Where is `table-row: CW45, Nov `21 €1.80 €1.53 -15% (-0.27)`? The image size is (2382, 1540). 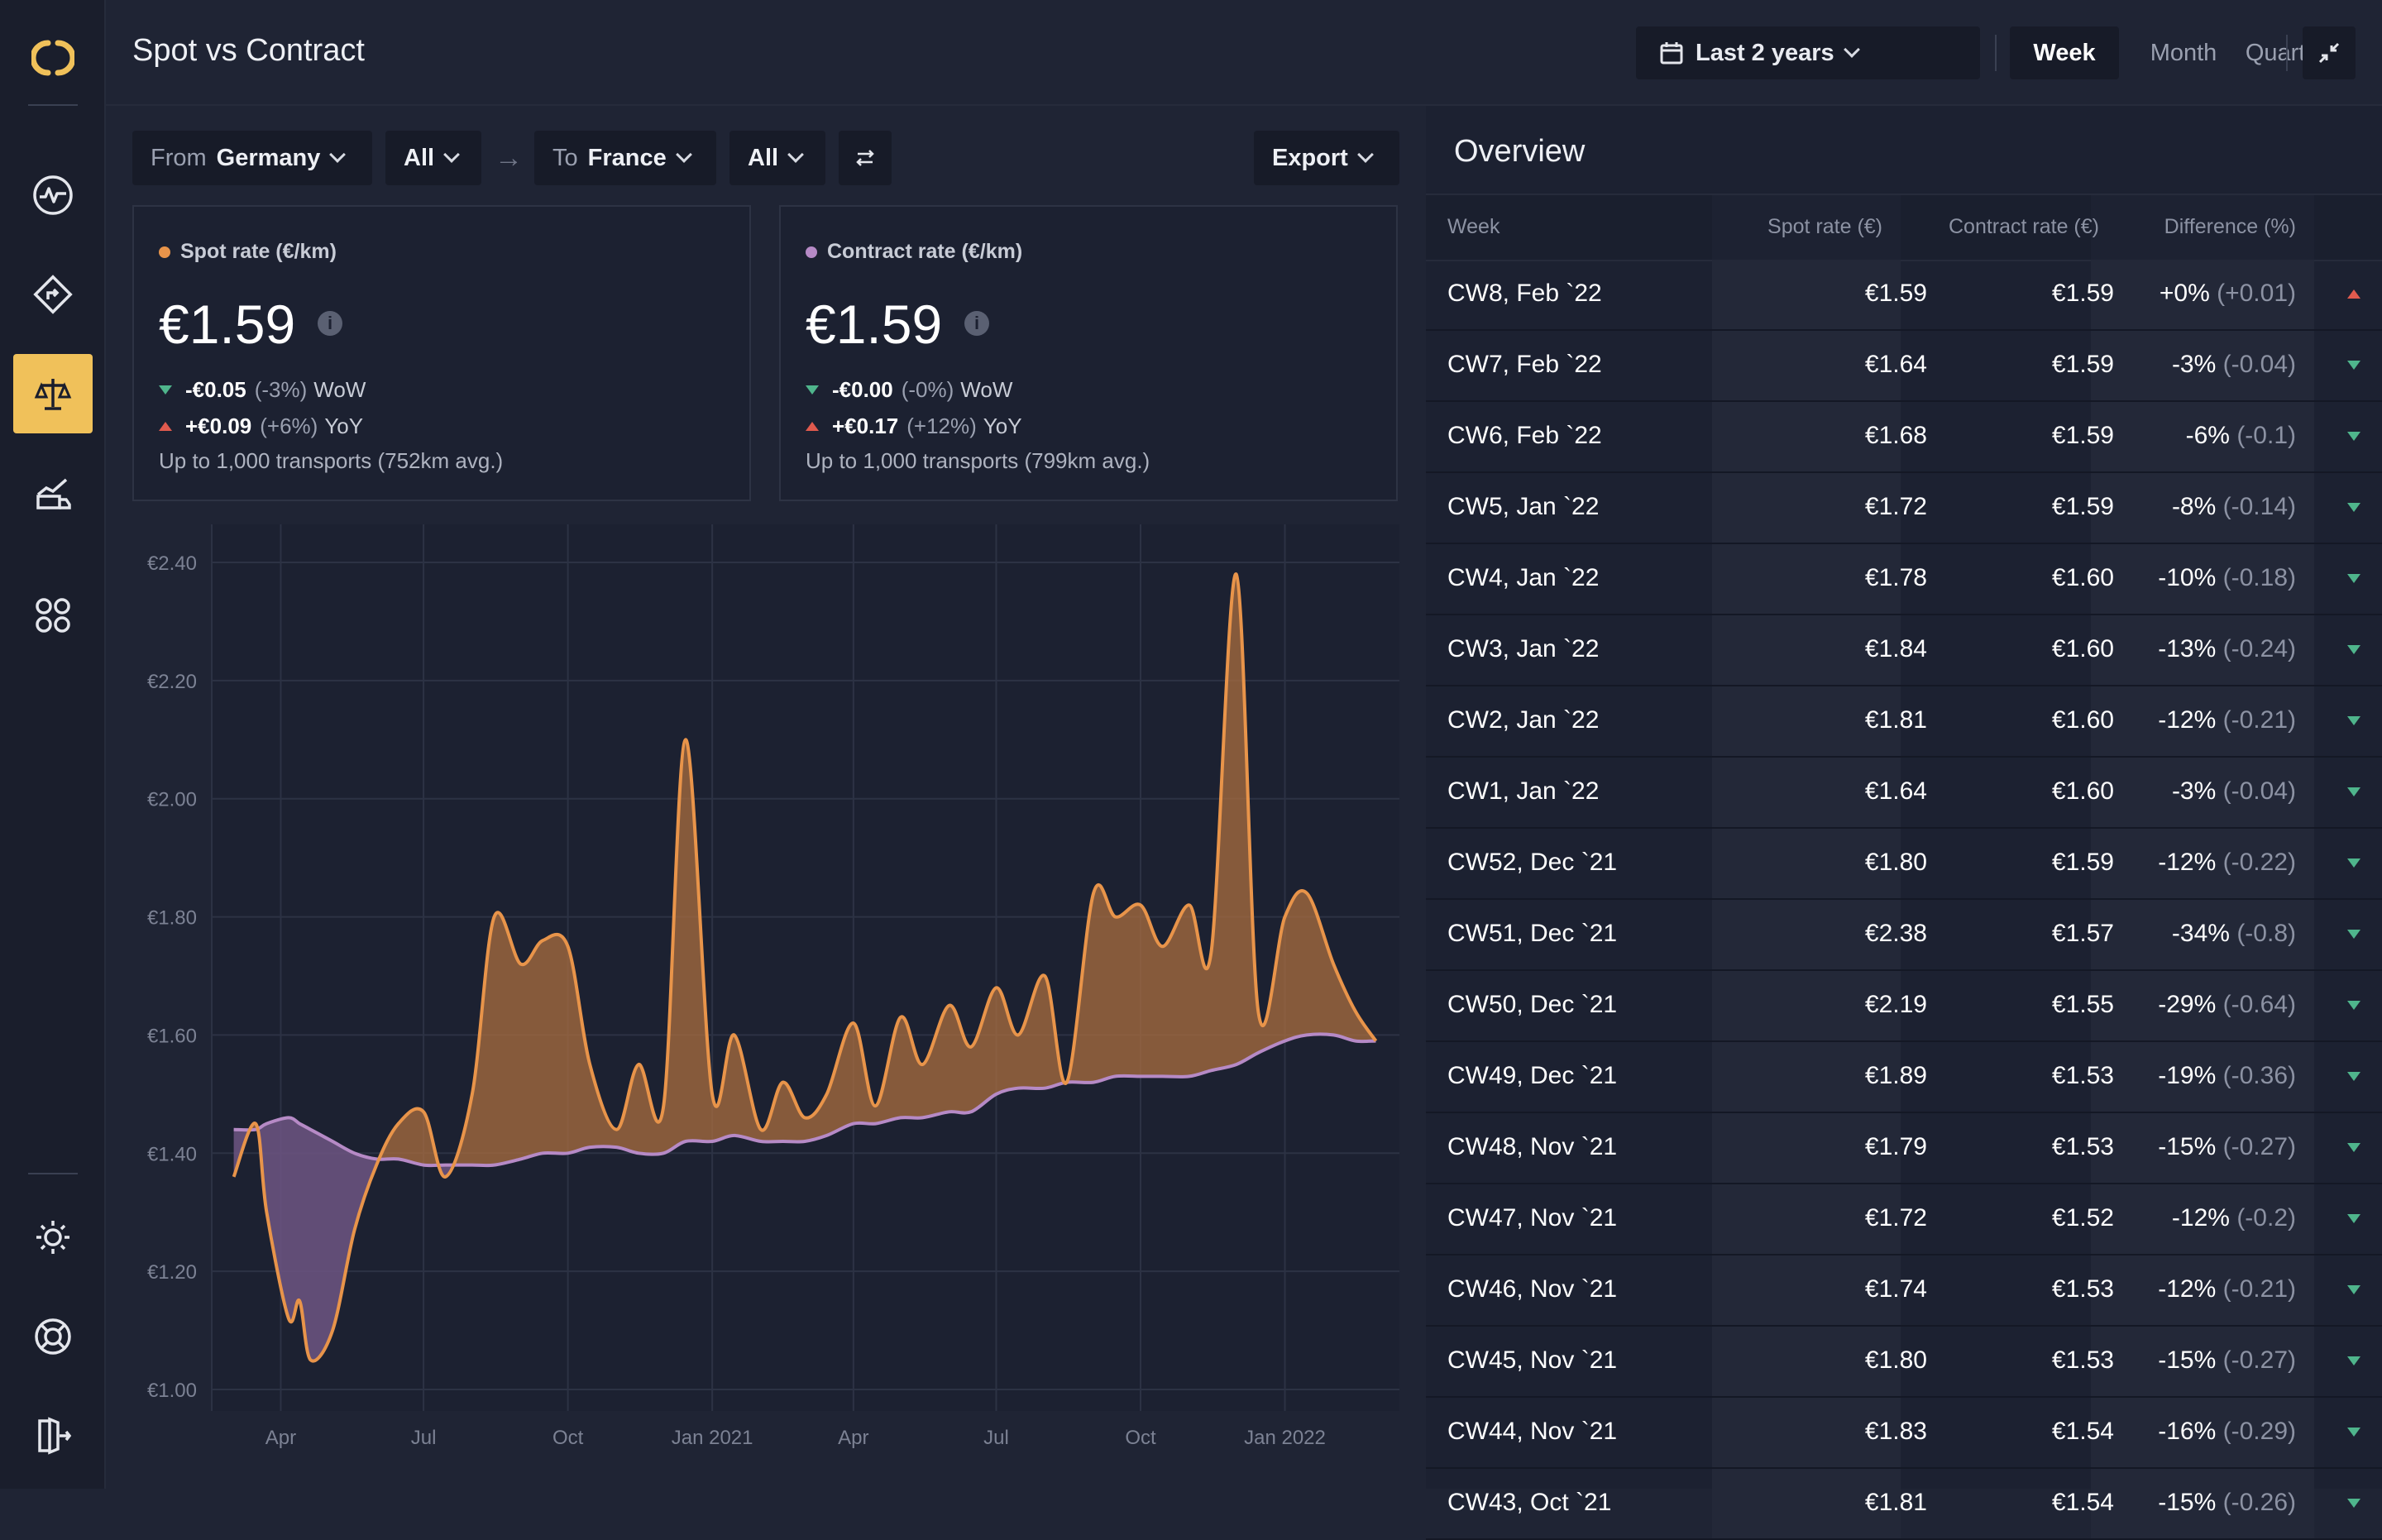 table-row: CW45, Nov `21 €1.80 €1.53 -15% (-0.27) is located at coordinates (1904, 1362).